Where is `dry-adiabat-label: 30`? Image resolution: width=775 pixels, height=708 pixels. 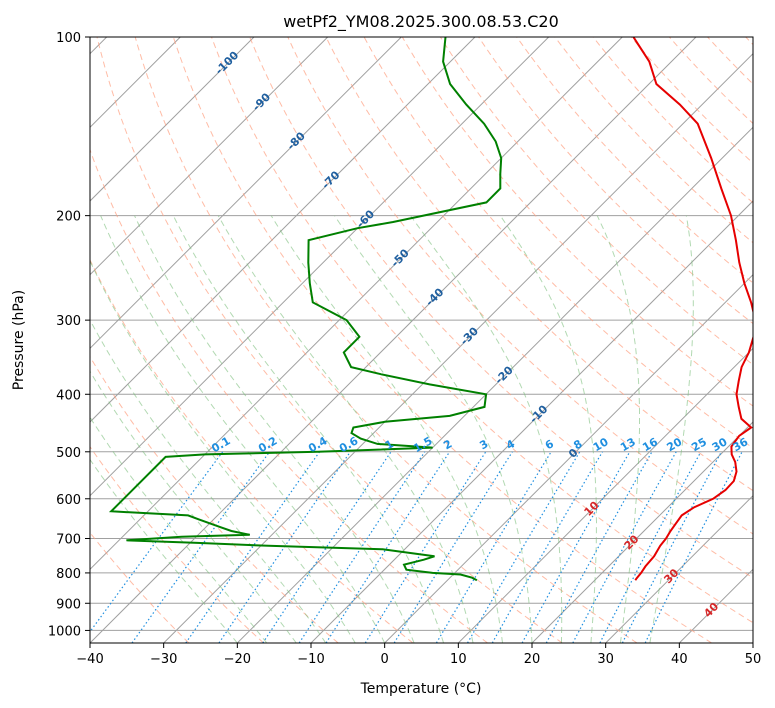 dry-adiabat-label: 30 is located at coordinates (671, 576).